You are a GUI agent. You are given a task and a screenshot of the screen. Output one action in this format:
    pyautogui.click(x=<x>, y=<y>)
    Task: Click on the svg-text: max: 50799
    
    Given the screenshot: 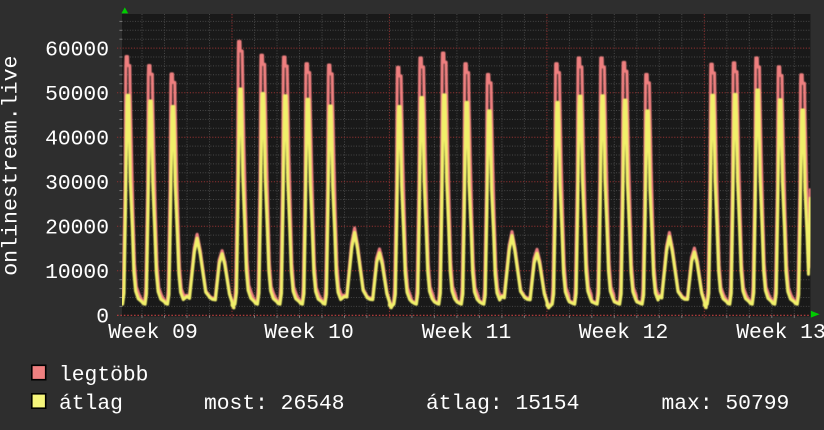 What is the action you would take?
    pyautogui.click(x=726, y=404)
    